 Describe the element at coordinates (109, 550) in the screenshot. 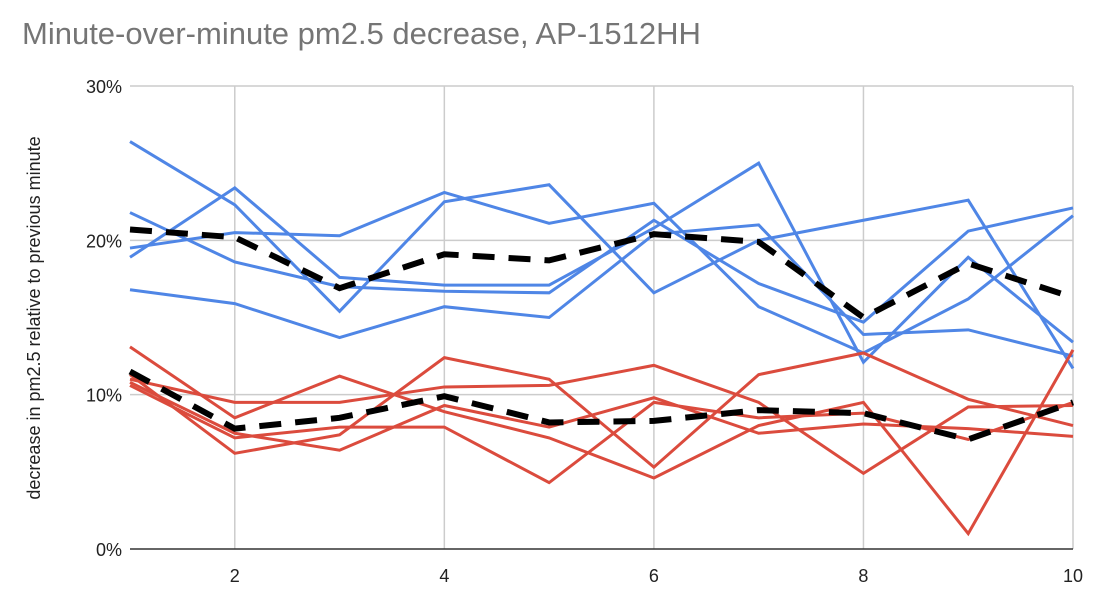

I see `y-tick-label: 0%` at that location.